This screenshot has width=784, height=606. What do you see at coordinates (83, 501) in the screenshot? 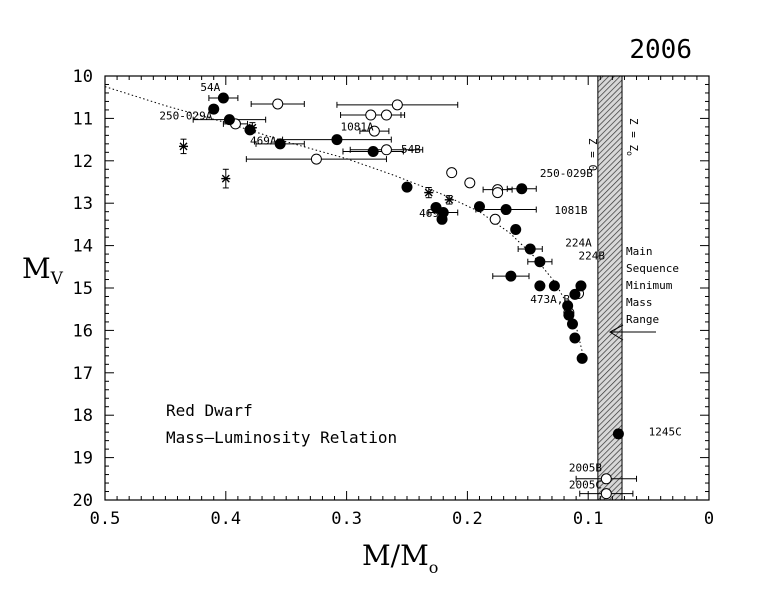
I see `y-tick-label: 20` at bounding box center [83, 501].